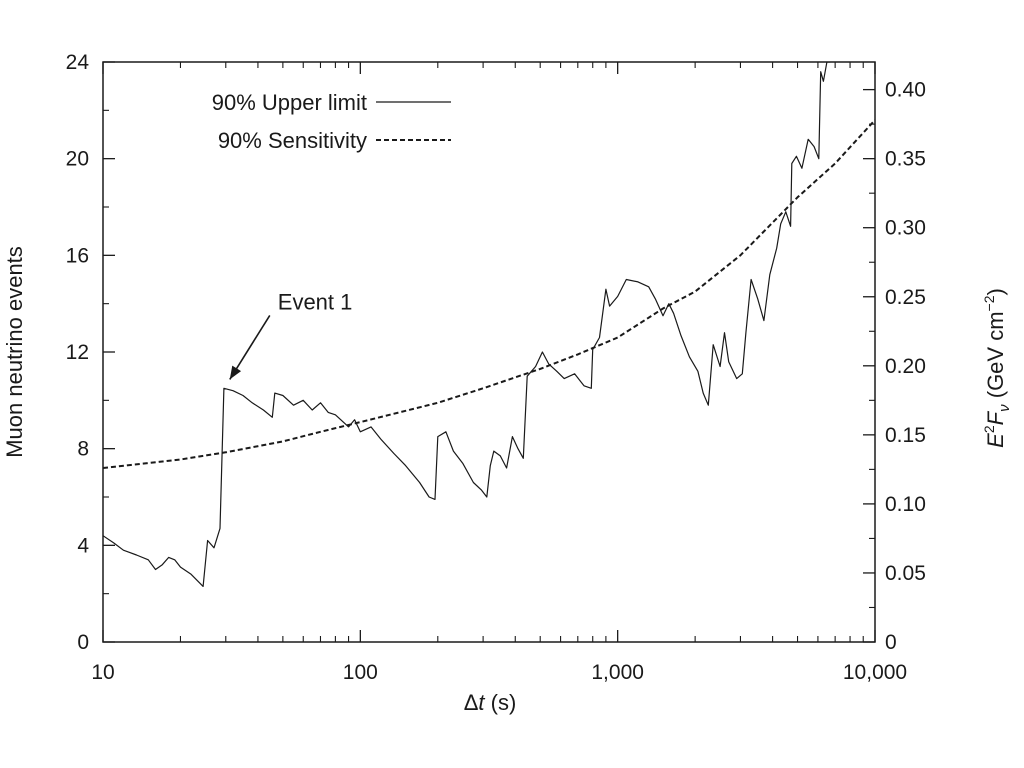  I want to click on y-left-tick-label: 4, so click(83, 545).